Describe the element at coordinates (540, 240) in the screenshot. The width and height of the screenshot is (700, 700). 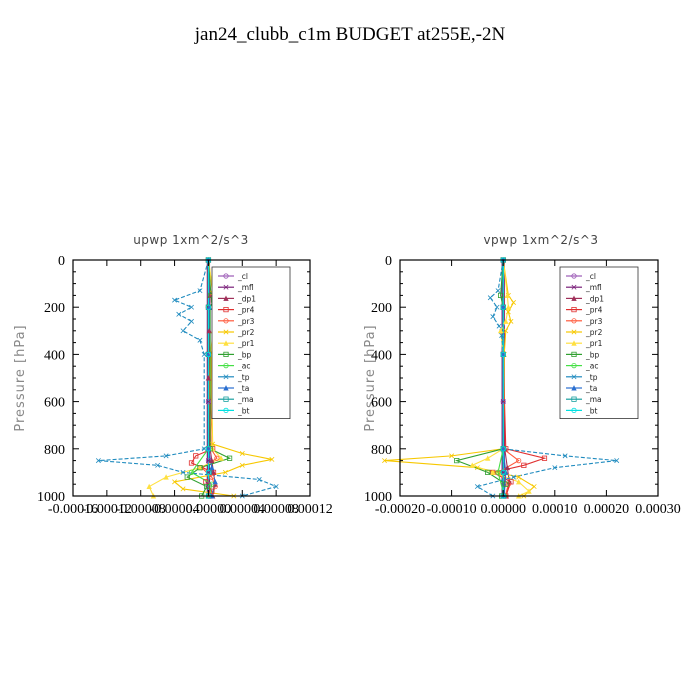
I see `panel-title-vpwp: vpwp 1xm^2/s^3` at that location.